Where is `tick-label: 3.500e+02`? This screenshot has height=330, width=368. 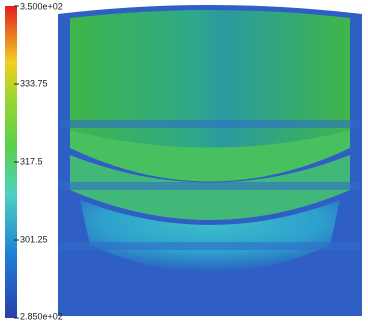 tick-label: 3.500e+02 is located at coordinates (41, 6).